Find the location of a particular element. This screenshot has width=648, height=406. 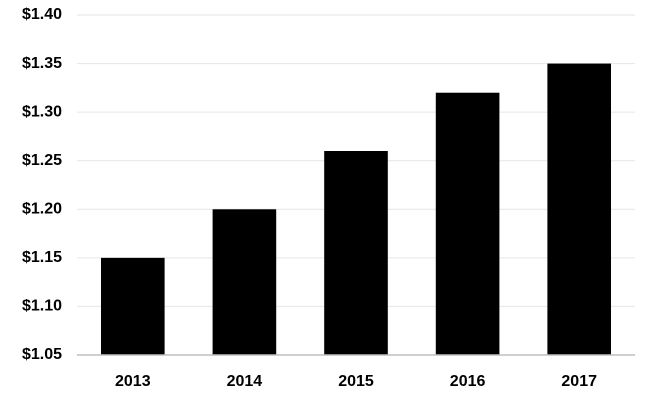

x-tick-label: 2013 is located at coordinates (133, 381).